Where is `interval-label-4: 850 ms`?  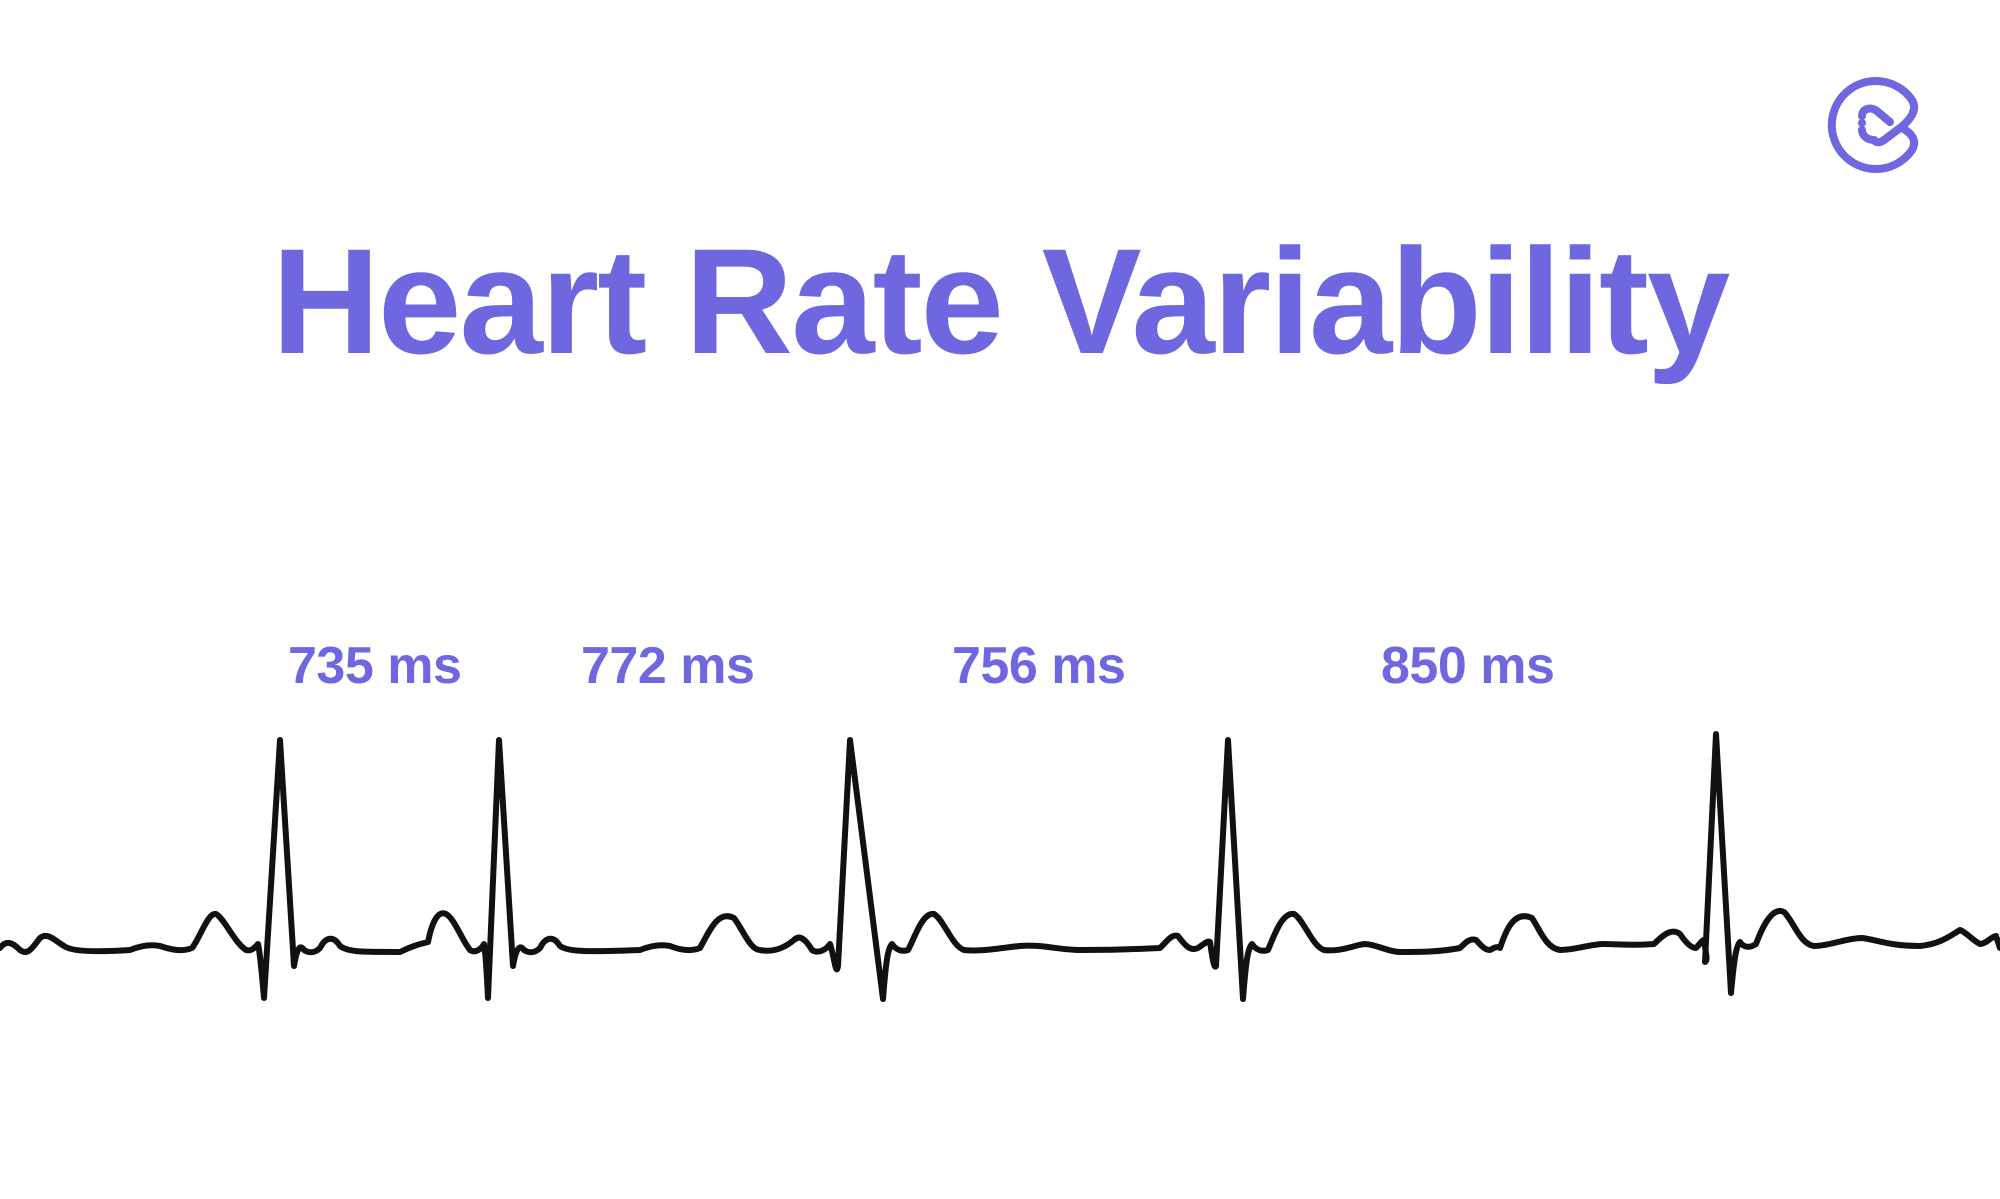
interval-label-4: 850 ms is located at coordinates (1468, 666).